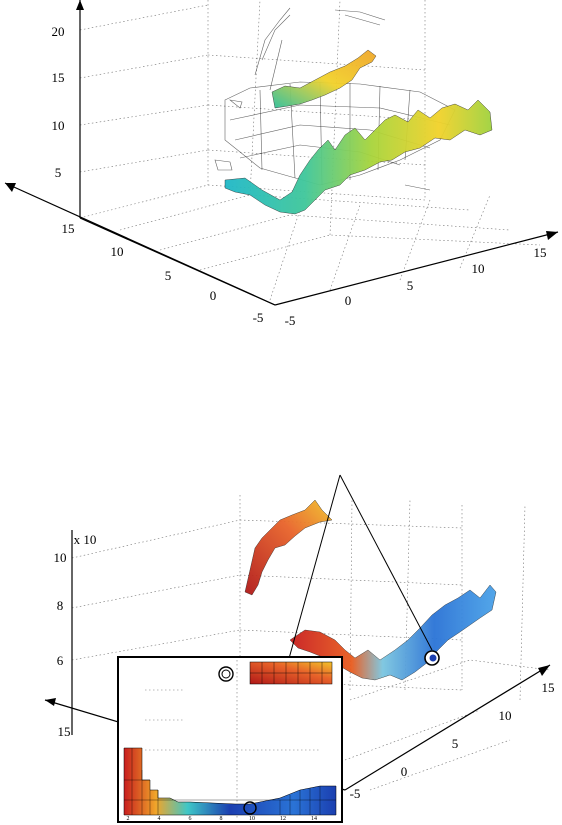  I want to click on inset-x-tick-label: 10, so click(252, 819).